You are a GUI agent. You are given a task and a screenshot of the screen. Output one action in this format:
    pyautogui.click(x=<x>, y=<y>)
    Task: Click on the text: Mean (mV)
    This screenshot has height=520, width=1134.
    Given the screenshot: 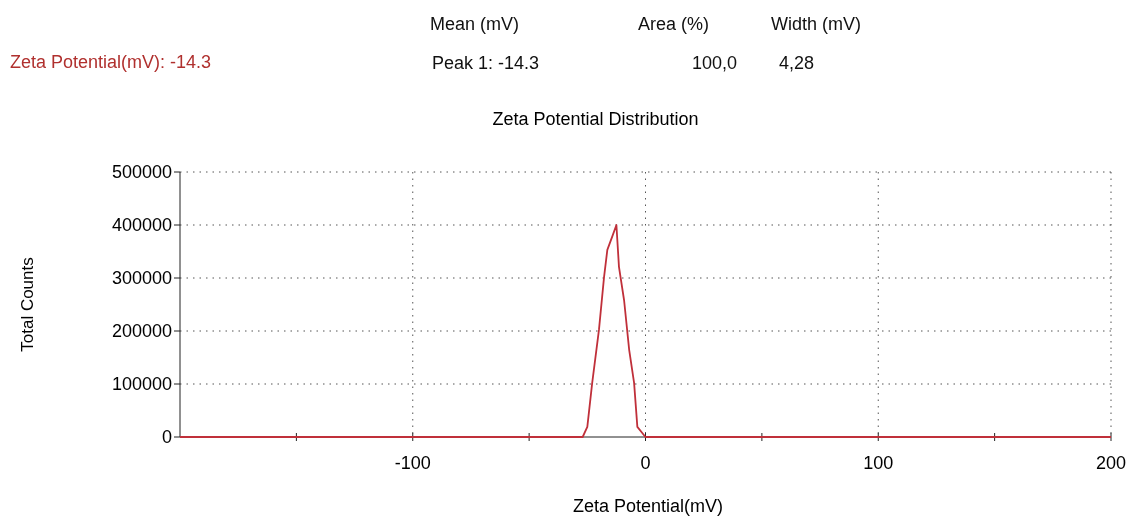 What is the action you would take?
    pyautogui.click(x=475, y=24)
    